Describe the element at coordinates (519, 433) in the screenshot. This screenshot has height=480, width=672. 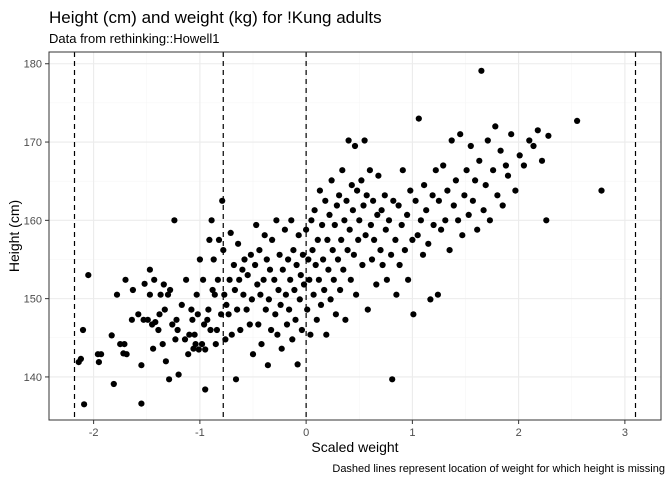
I see `x-tick-label: 2` at that location.